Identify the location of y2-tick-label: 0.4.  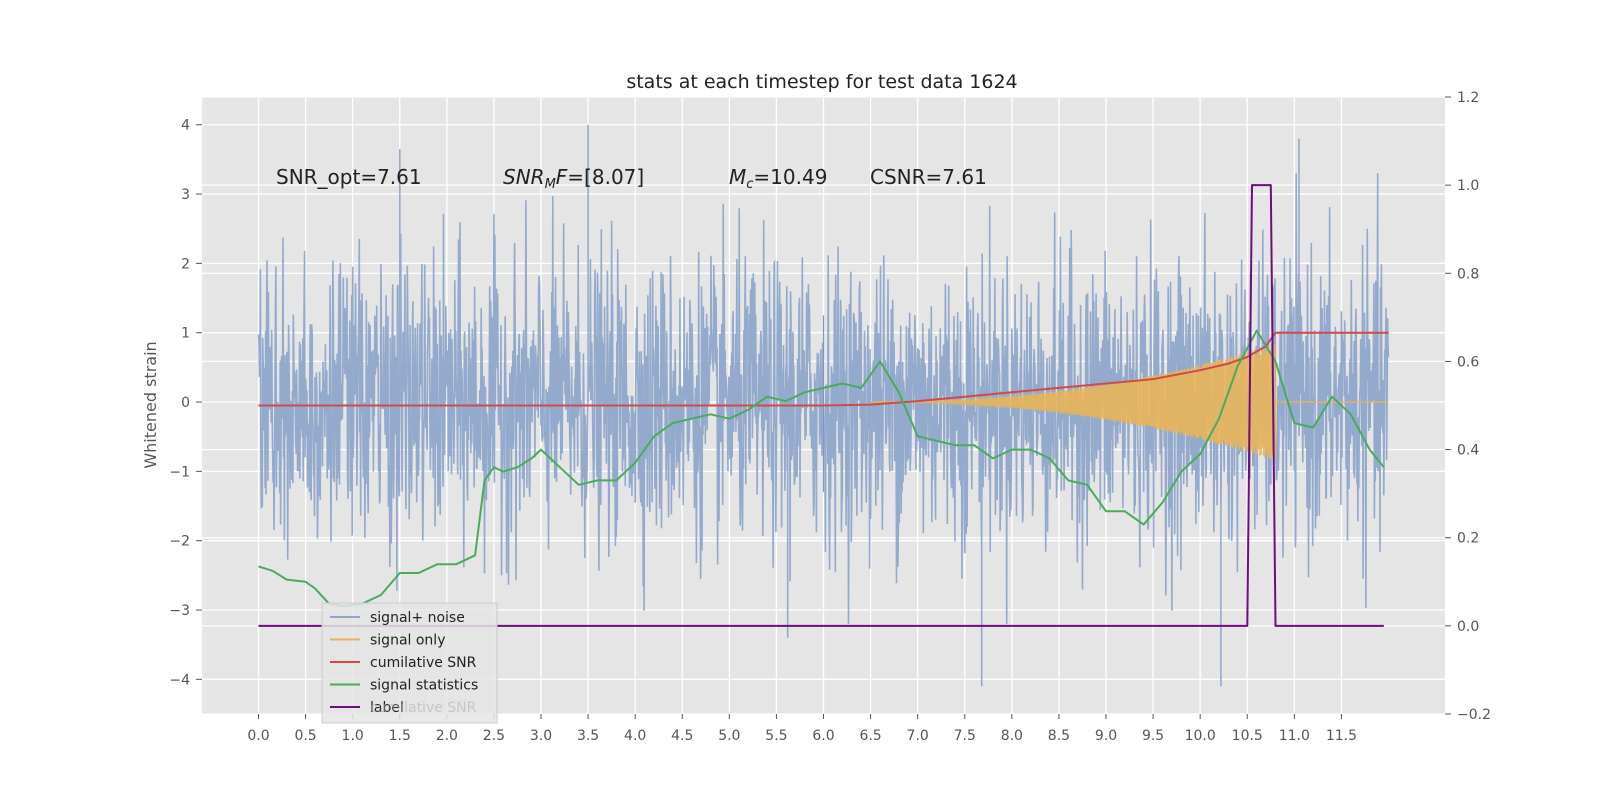
(1468, 451).